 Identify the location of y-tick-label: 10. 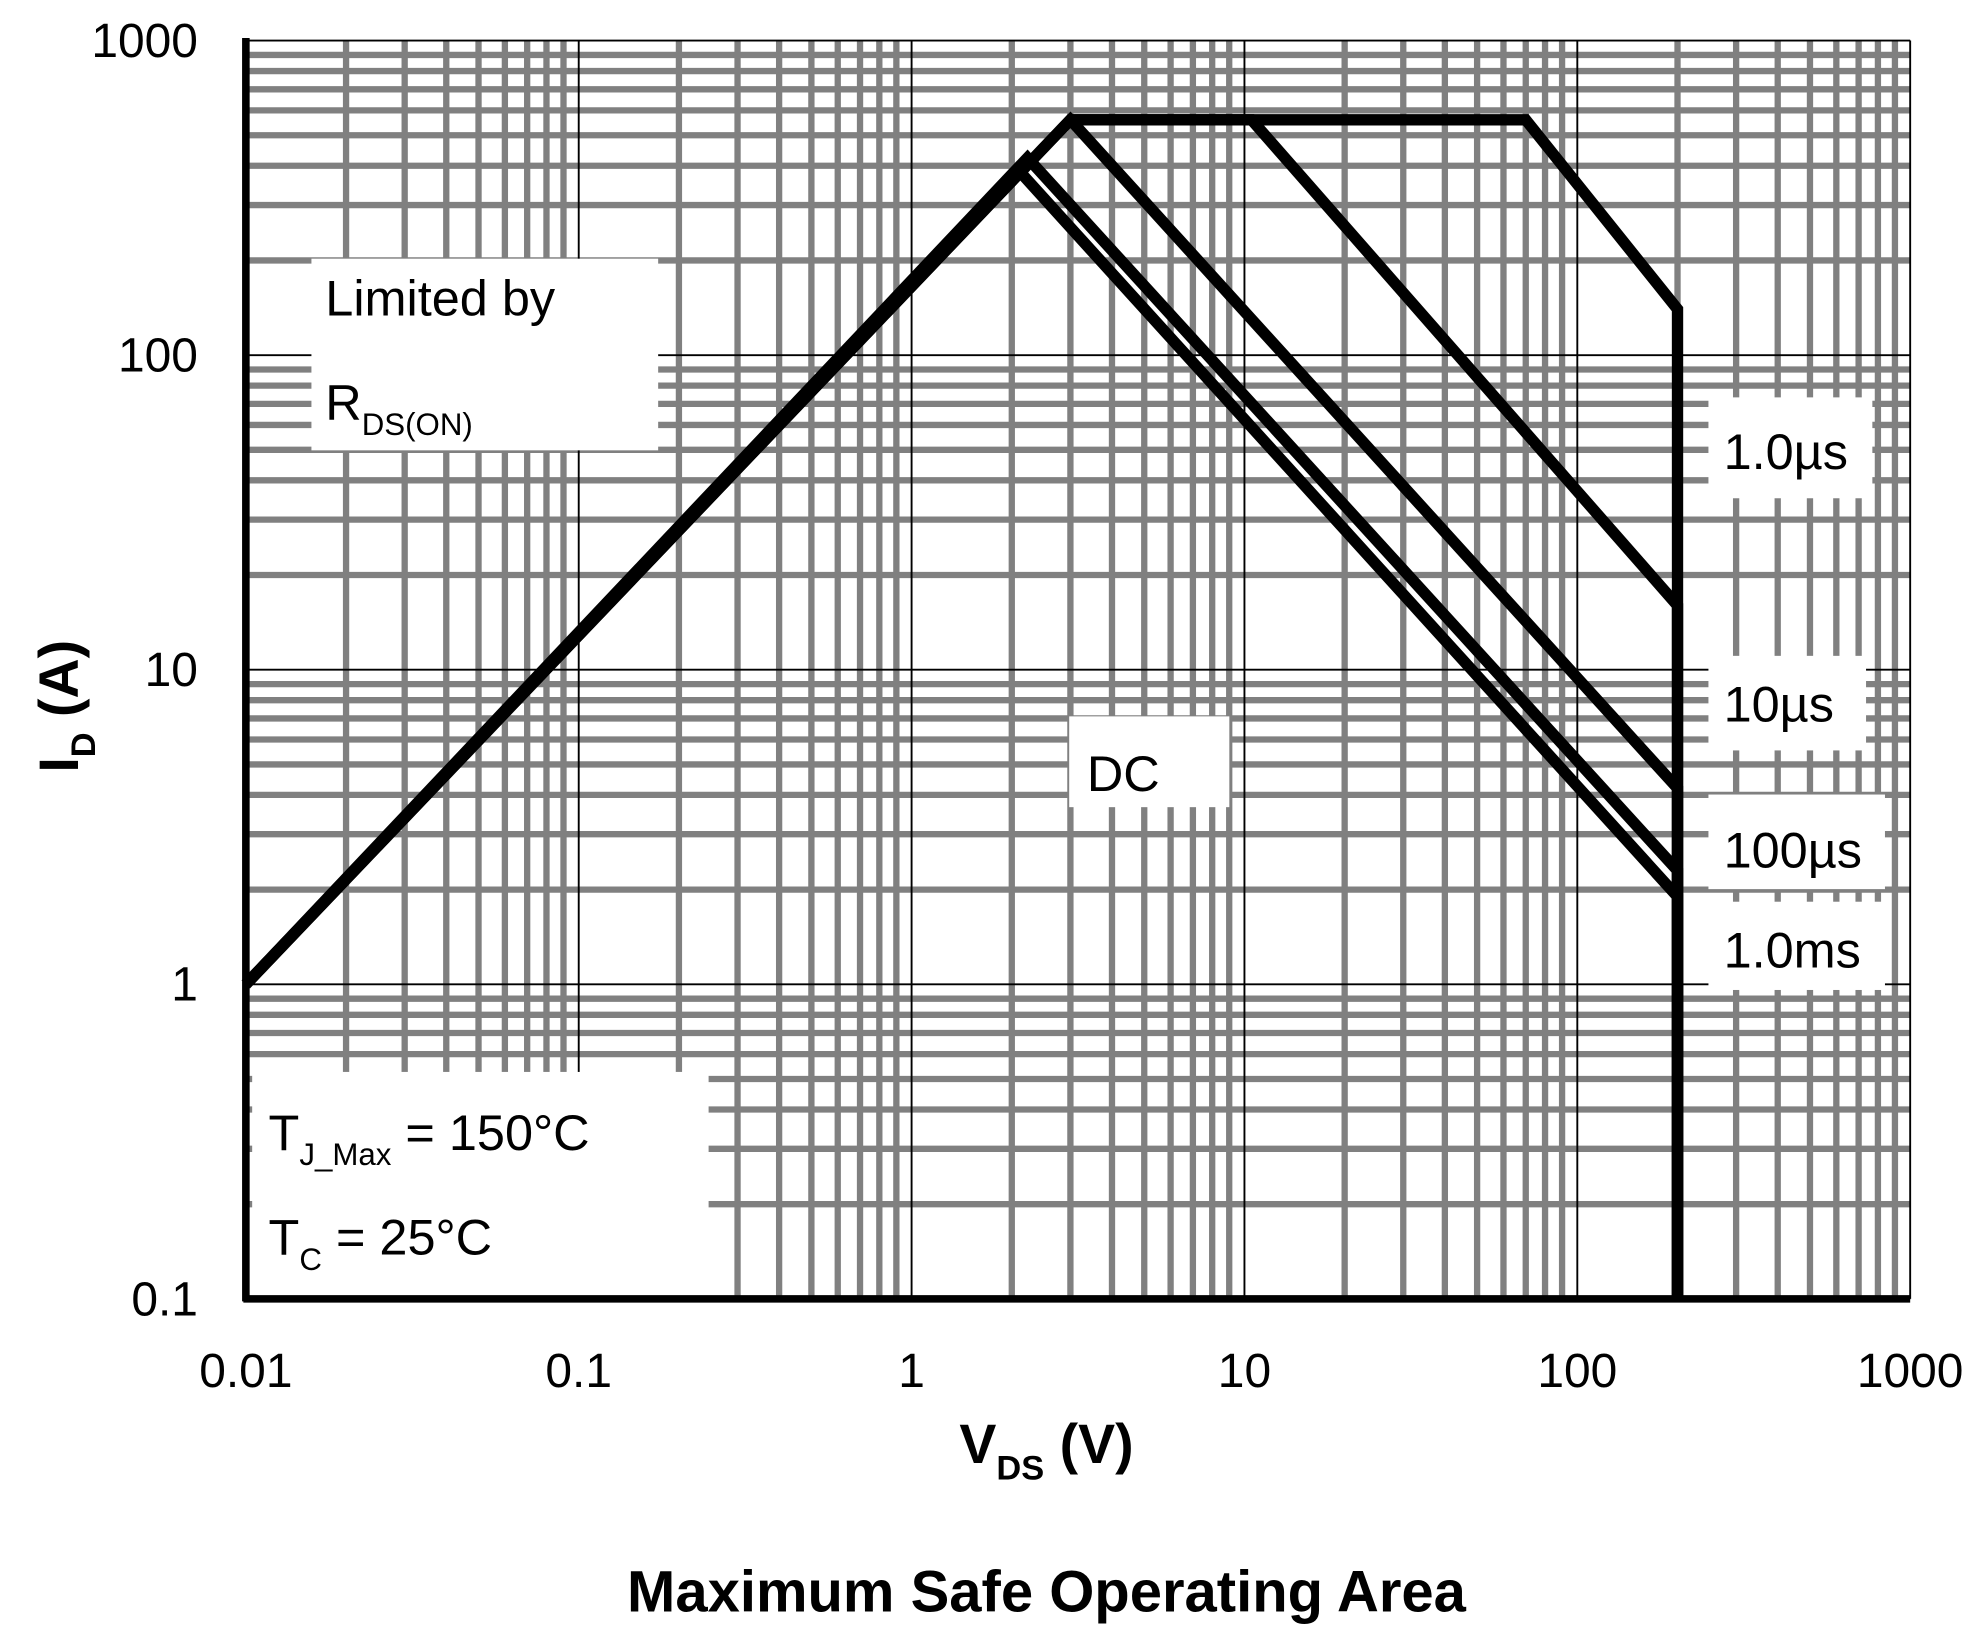
(171, 670).